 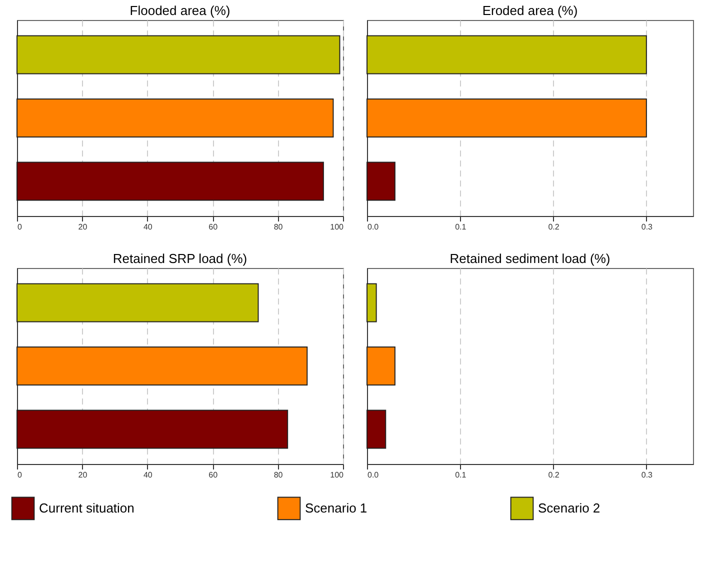 I want to click on legend-label: Scenario 2, so click(x=569, y=508).